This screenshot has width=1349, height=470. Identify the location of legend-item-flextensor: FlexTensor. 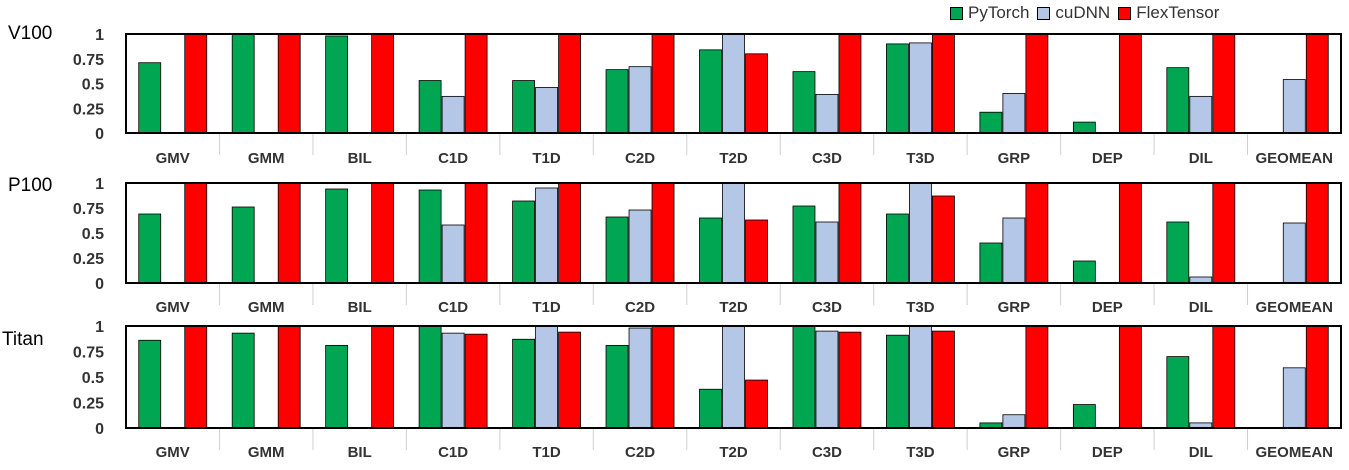
(1168, 13).